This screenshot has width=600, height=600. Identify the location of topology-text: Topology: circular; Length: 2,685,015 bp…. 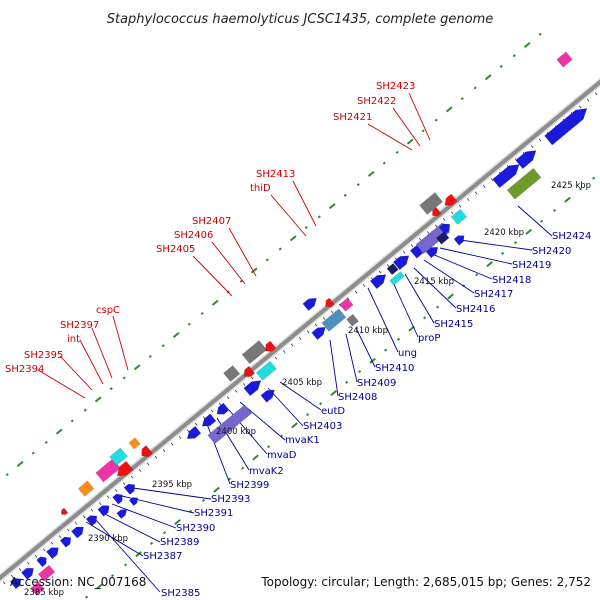
(425, 582).